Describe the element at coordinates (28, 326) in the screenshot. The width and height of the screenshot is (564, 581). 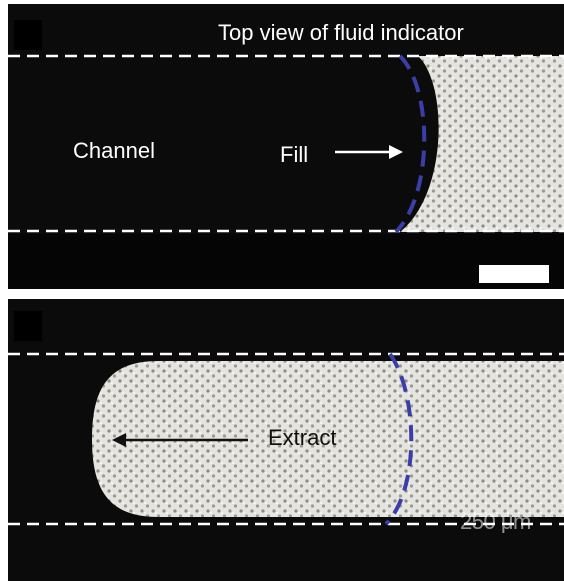
I see `panel-marker-box-bottom` at that location.